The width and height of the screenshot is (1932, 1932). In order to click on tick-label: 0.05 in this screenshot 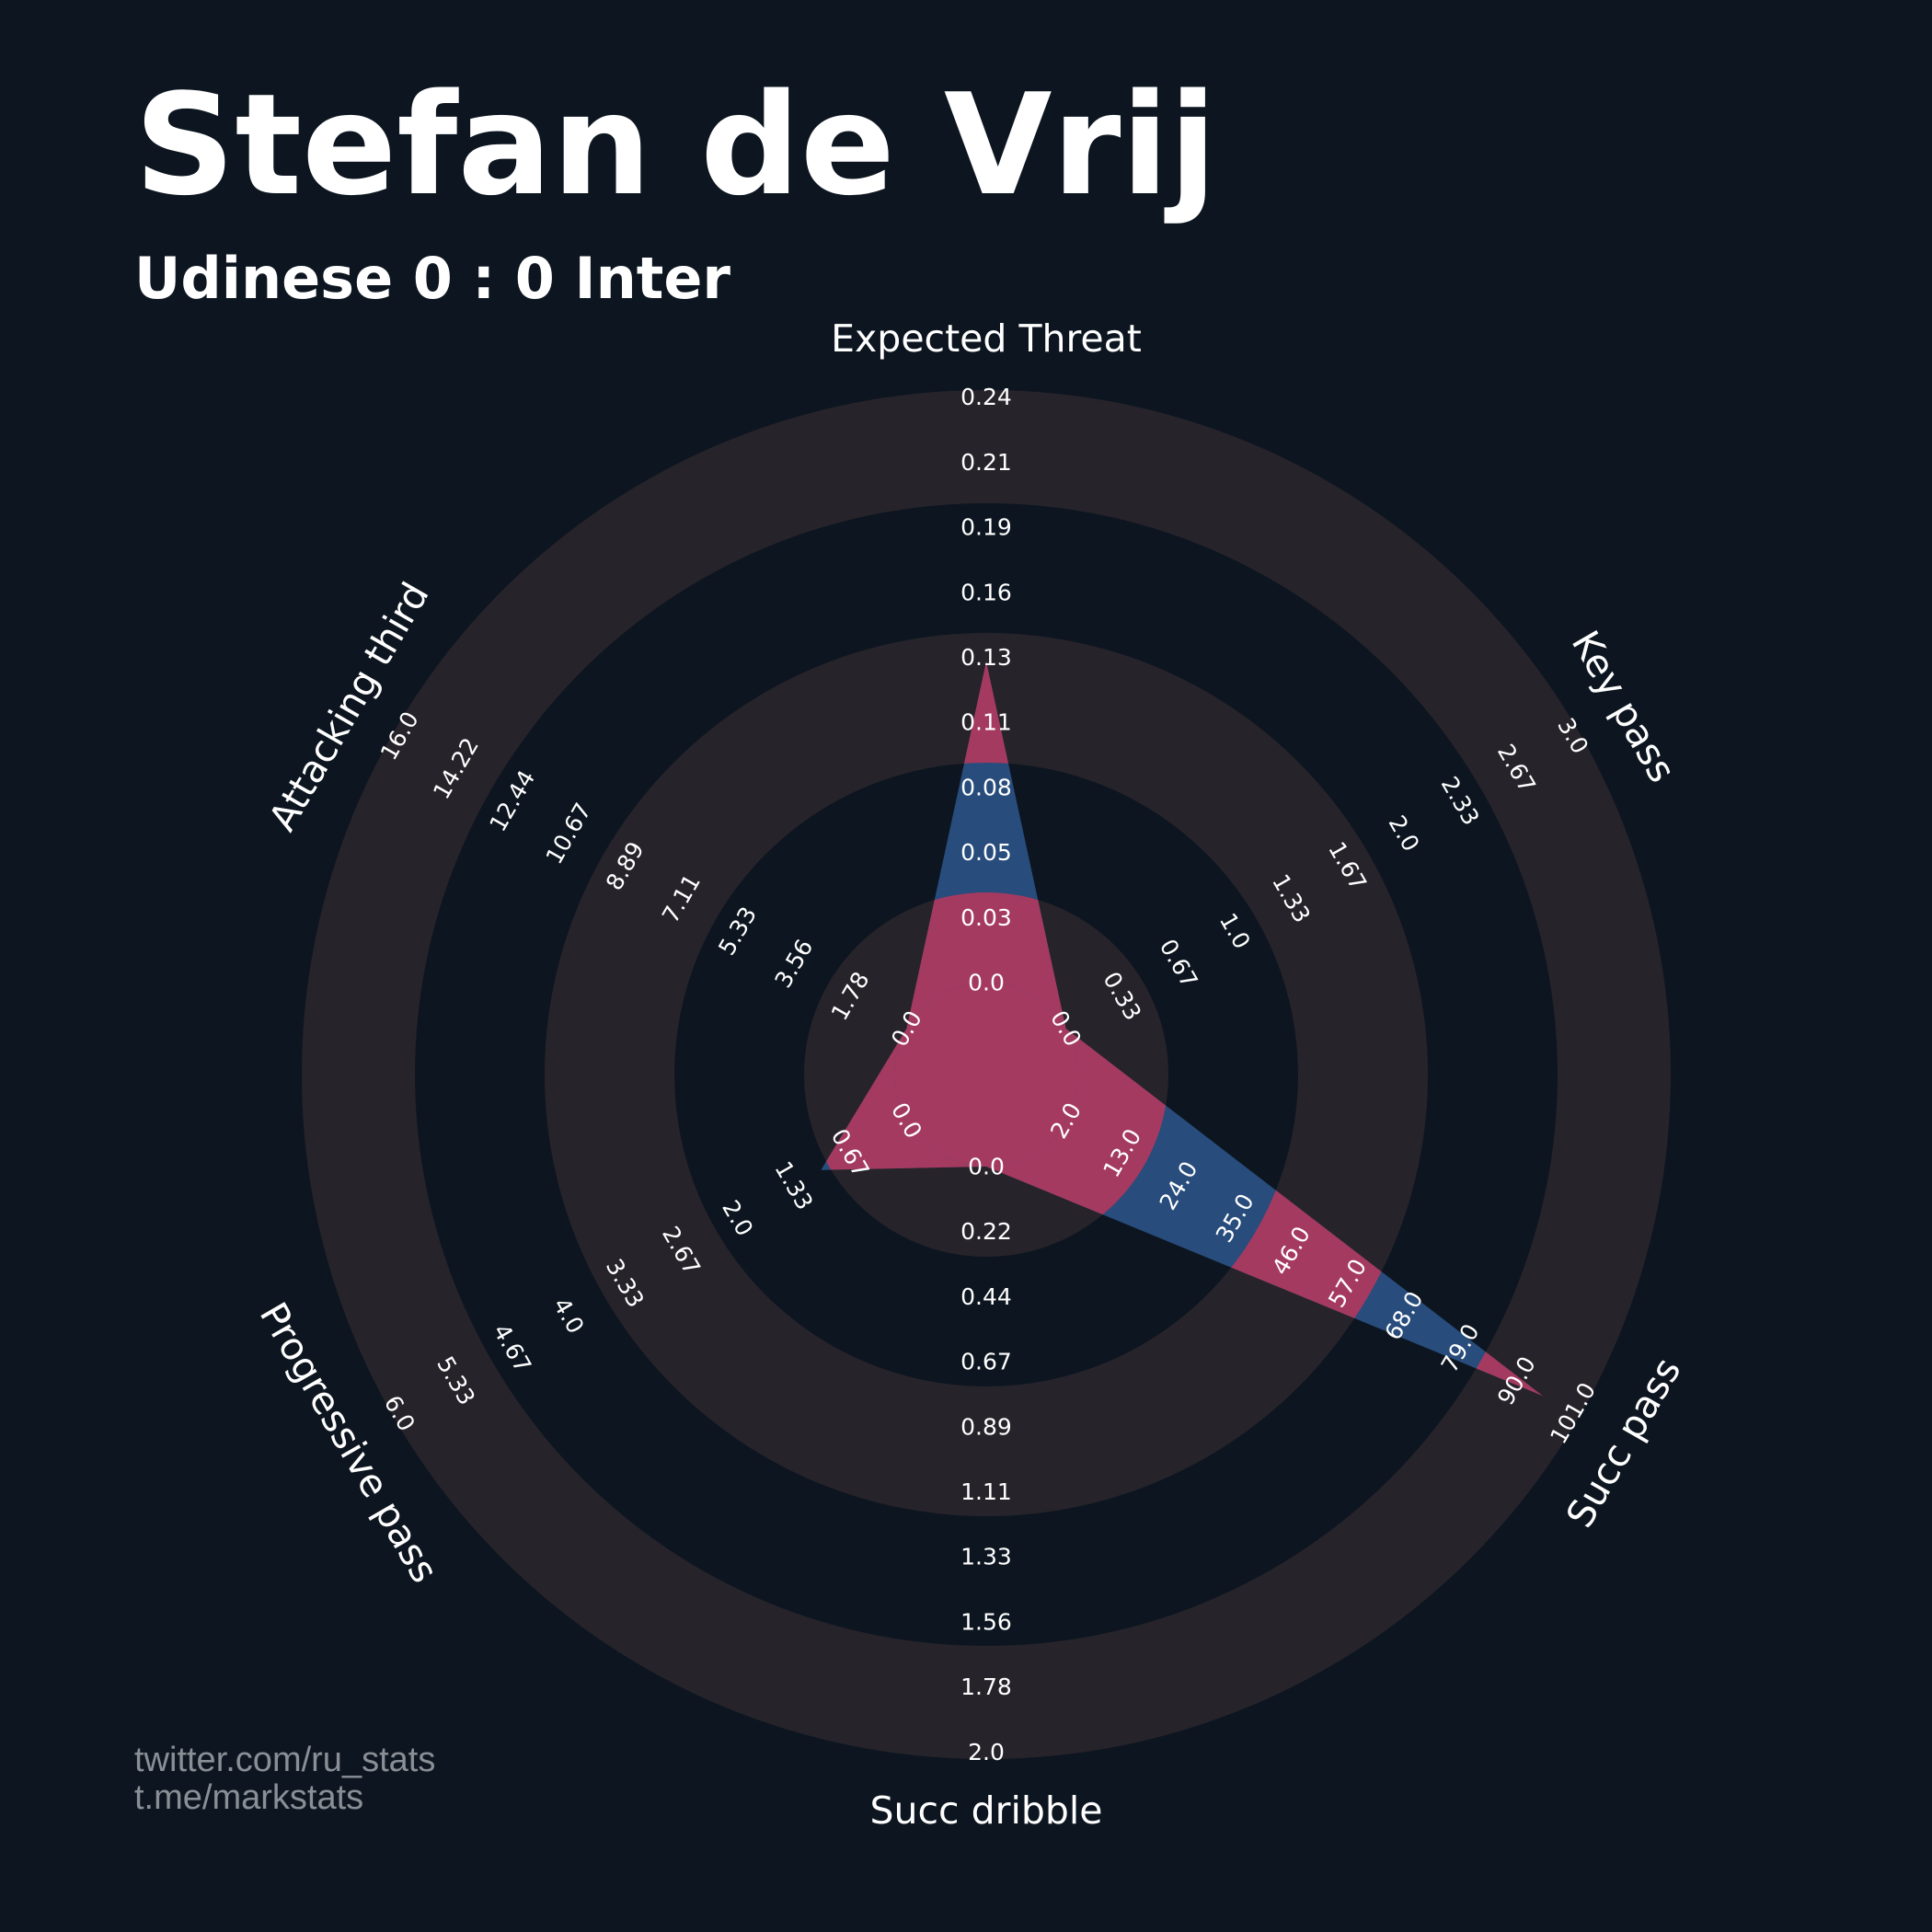, I will do `click(986, 852)`.